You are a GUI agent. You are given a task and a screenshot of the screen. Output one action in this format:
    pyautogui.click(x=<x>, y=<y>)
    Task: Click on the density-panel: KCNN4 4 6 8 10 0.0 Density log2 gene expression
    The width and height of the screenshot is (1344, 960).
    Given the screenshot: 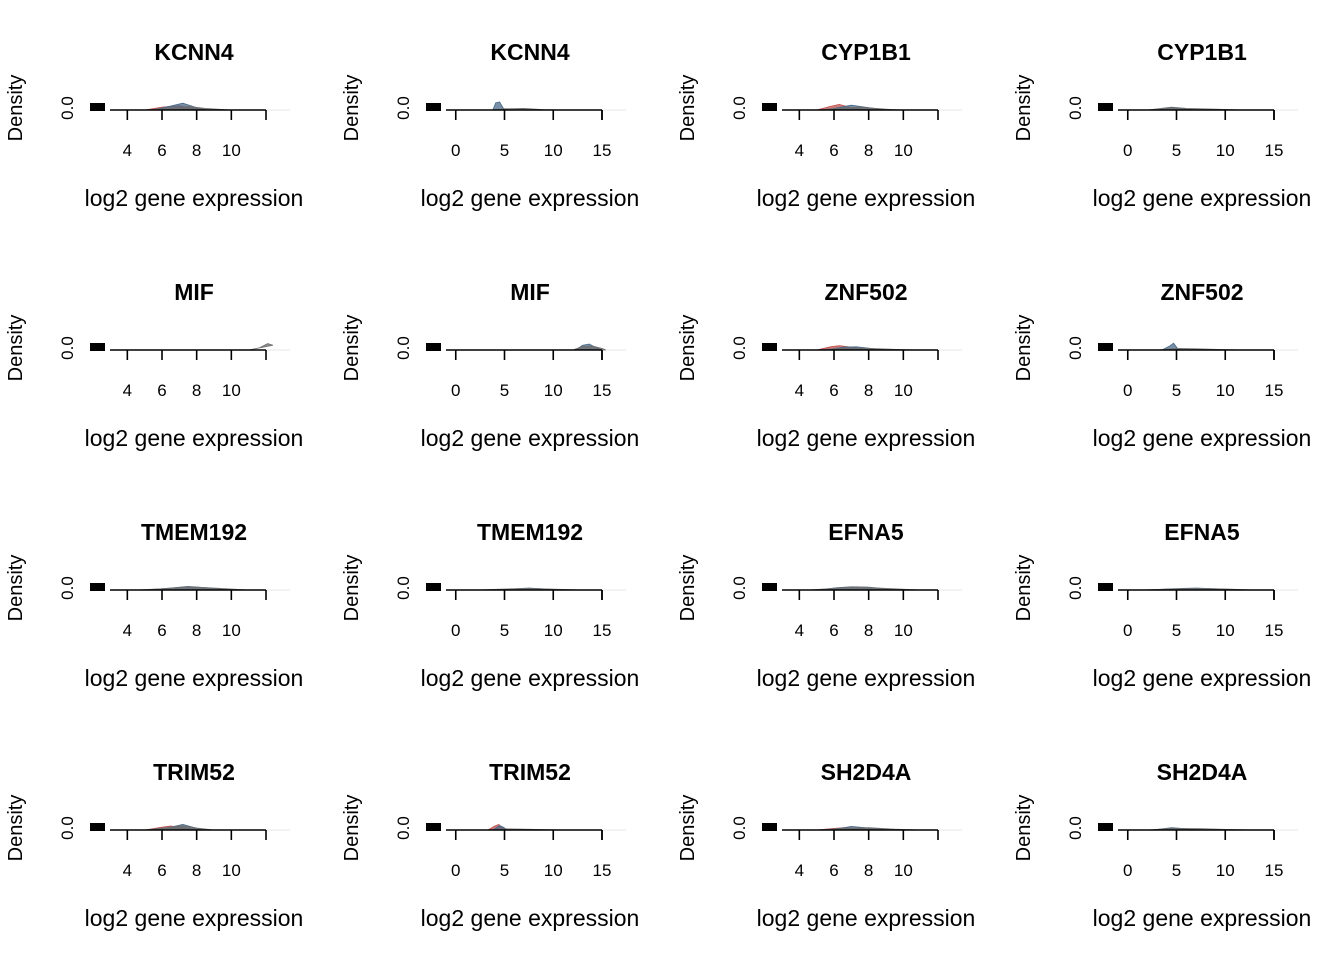 What is the action you would take?
    pyautogui.click(x=154, y=125)
    